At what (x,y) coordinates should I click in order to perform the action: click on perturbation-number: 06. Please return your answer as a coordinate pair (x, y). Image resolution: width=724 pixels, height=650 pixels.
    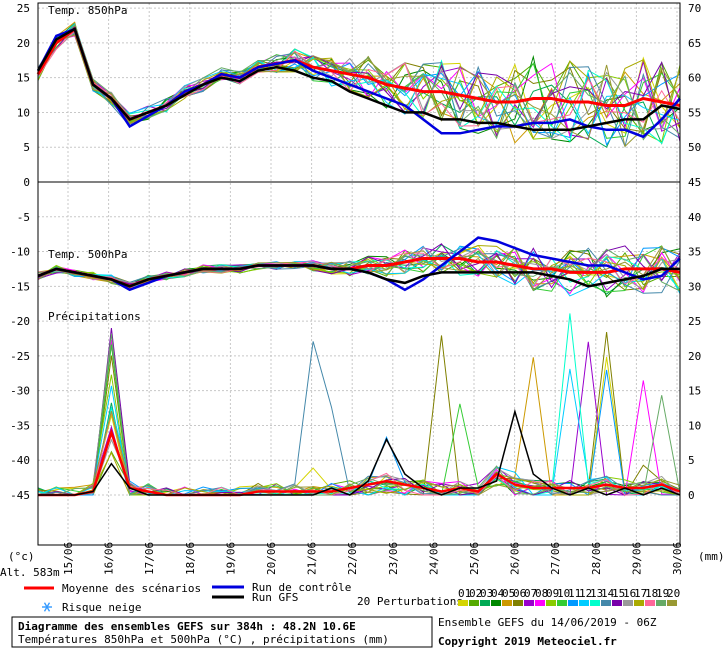
    Looking at the image, I should click on (519, 593).